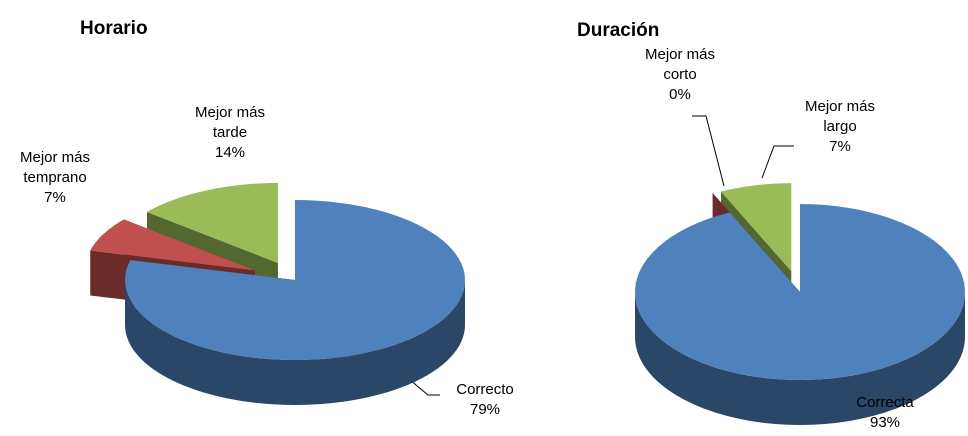 The image size is (968, 436). What do you see at coordinates (114, 28) in the screenshot?
I see `chart-title: Horario` at bounding box center [114, 28].